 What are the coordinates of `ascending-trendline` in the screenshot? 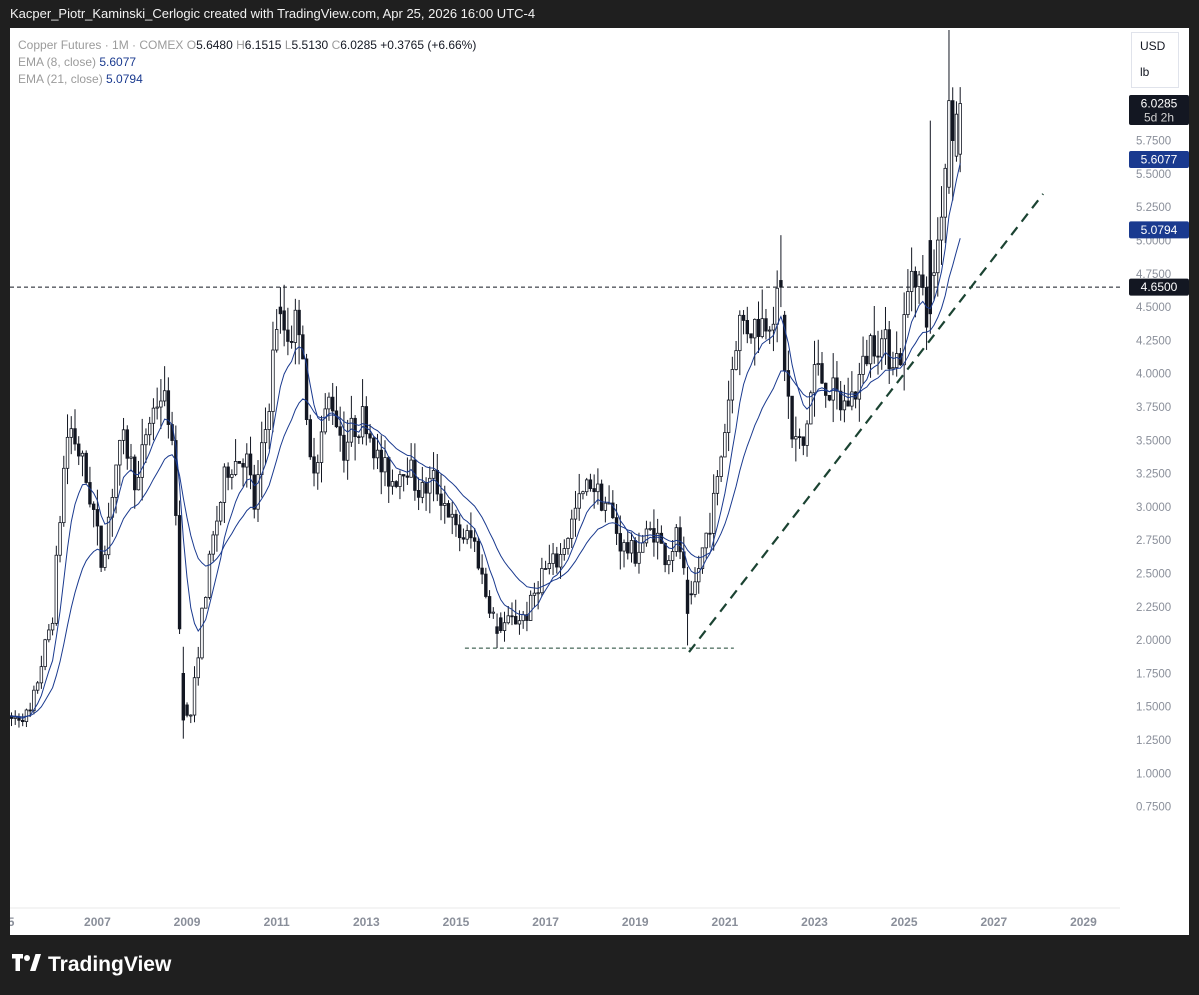 It's located at (866, 423).